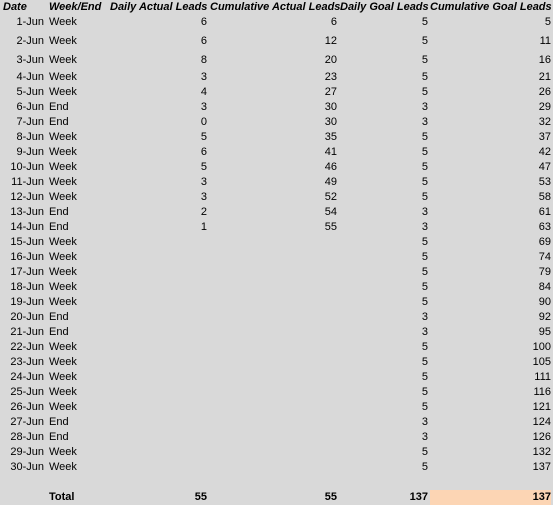 This screenshot has width=553, height=505. I want to click on row-cumulative-goal: 61, so click(544, 212).